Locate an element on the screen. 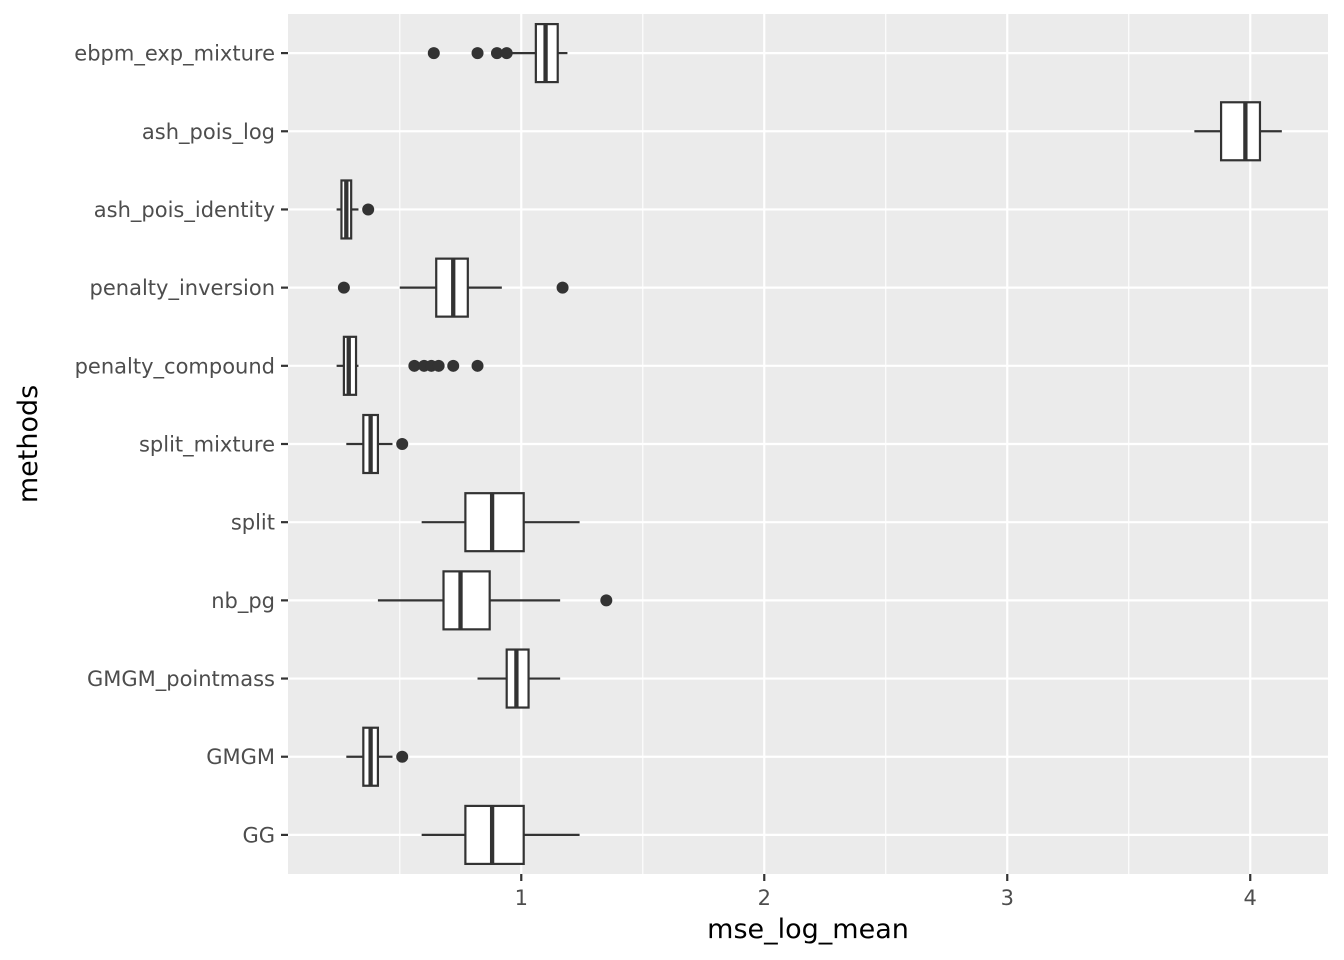  x-tick-label: 4 is located at coordinates (1250, 898).